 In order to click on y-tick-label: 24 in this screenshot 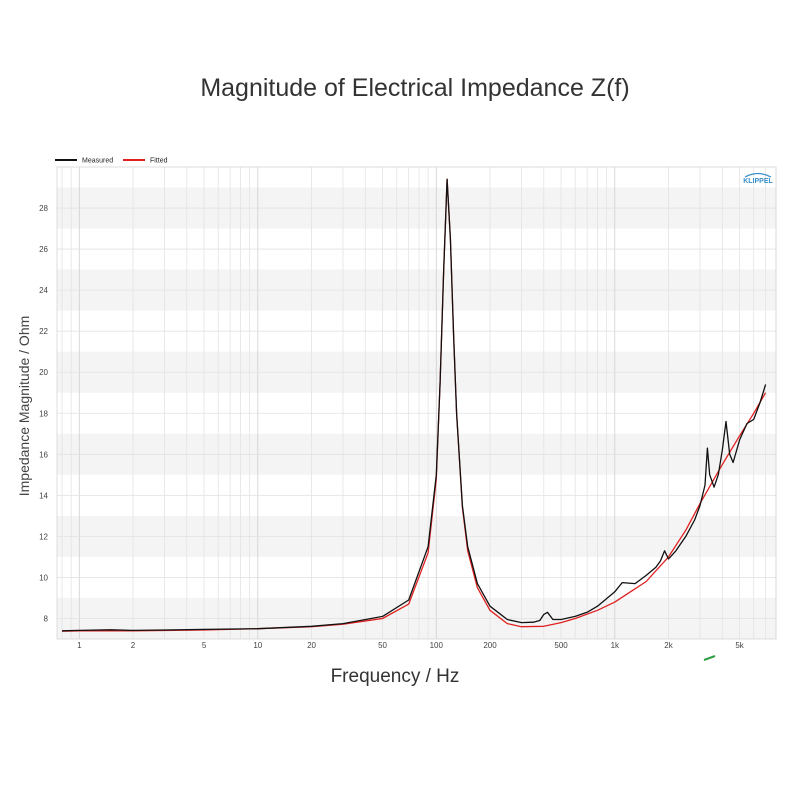, I will do `click(43, 290)`.